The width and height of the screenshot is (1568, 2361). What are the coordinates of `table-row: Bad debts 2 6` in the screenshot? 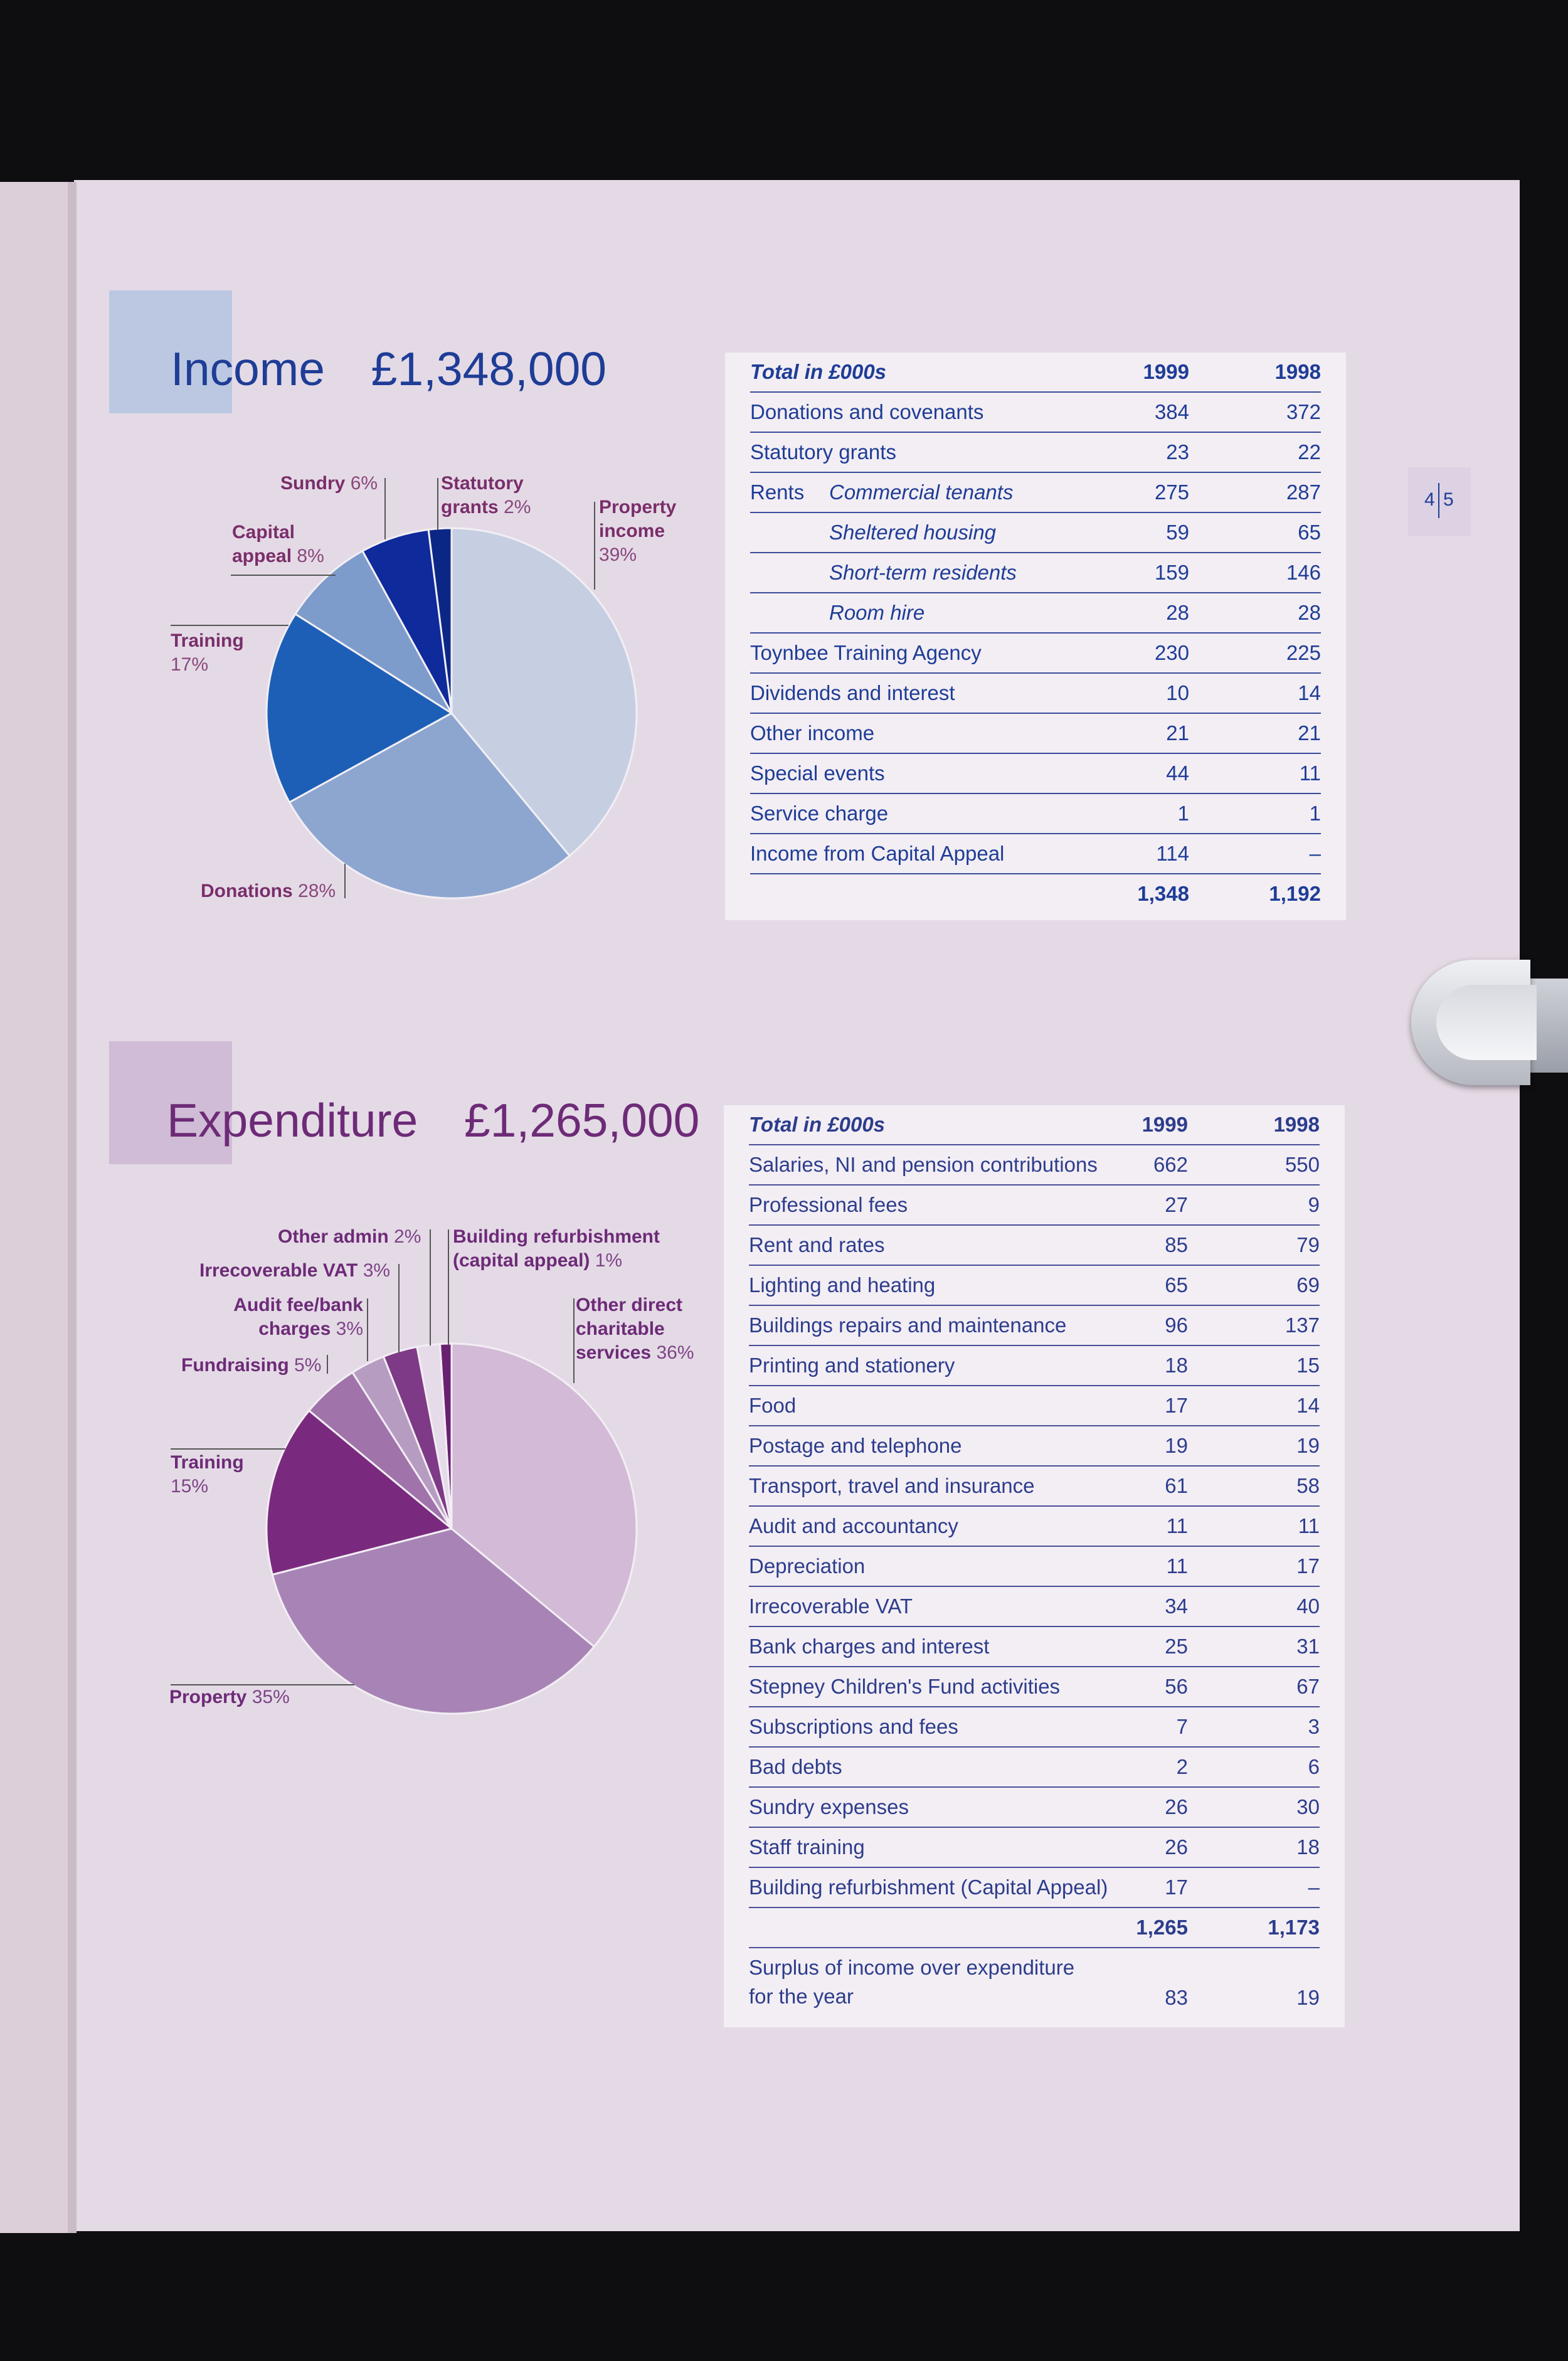 It's located at (1034, 1768).